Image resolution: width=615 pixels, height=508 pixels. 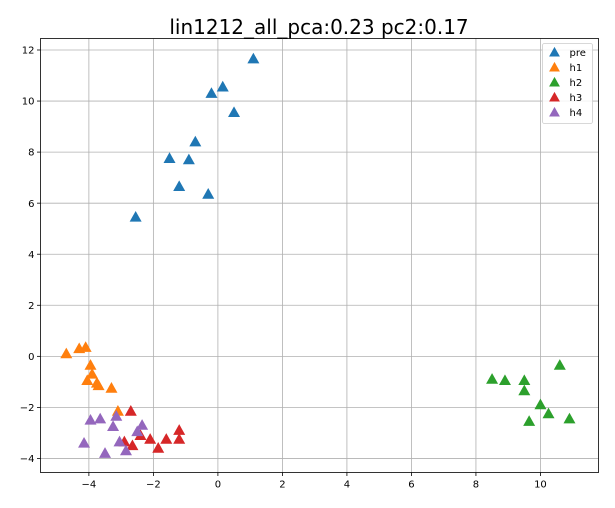 What do you see at coordinates (218, 485) in the screenshot?
I see `x-tick-label: 0` at bounding box center [218, 485].